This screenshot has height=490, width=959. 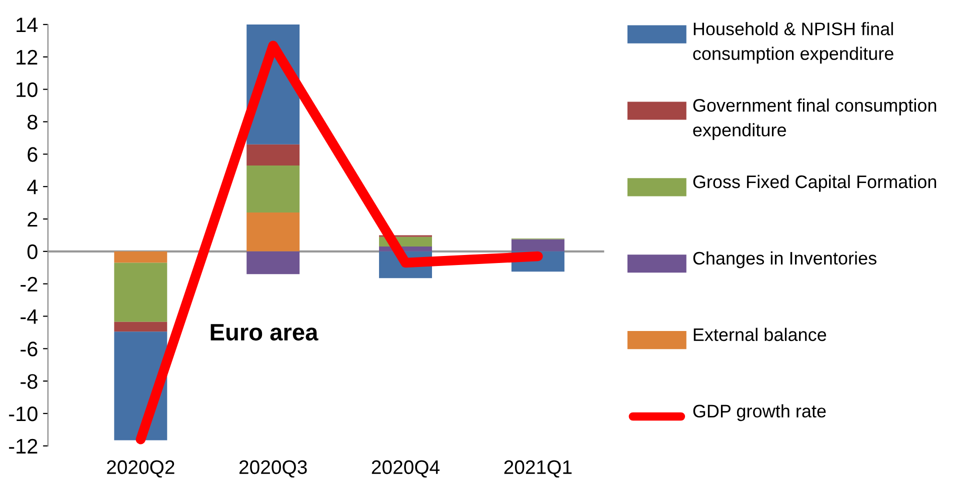 I want to click on y-tick-label: -10, so click(x=23, y=414).